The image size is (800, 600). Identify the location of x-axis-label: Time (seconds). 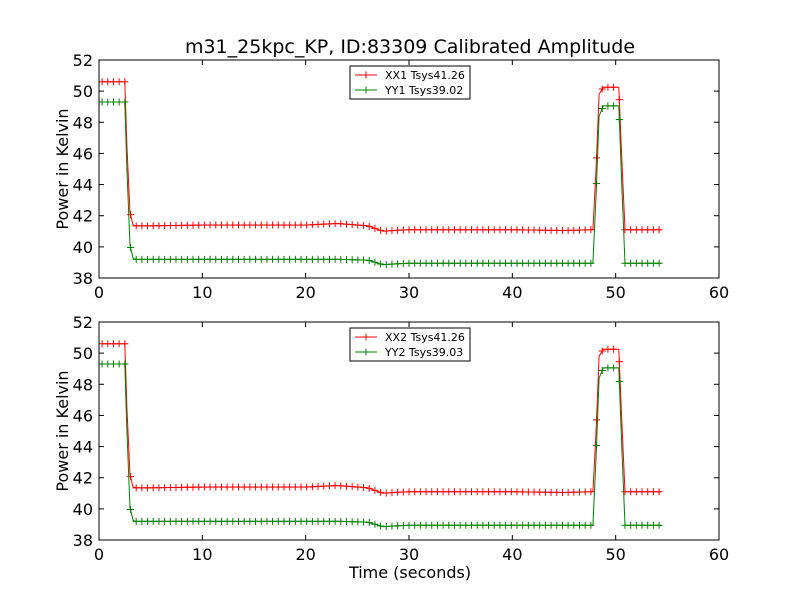
(409, 572).